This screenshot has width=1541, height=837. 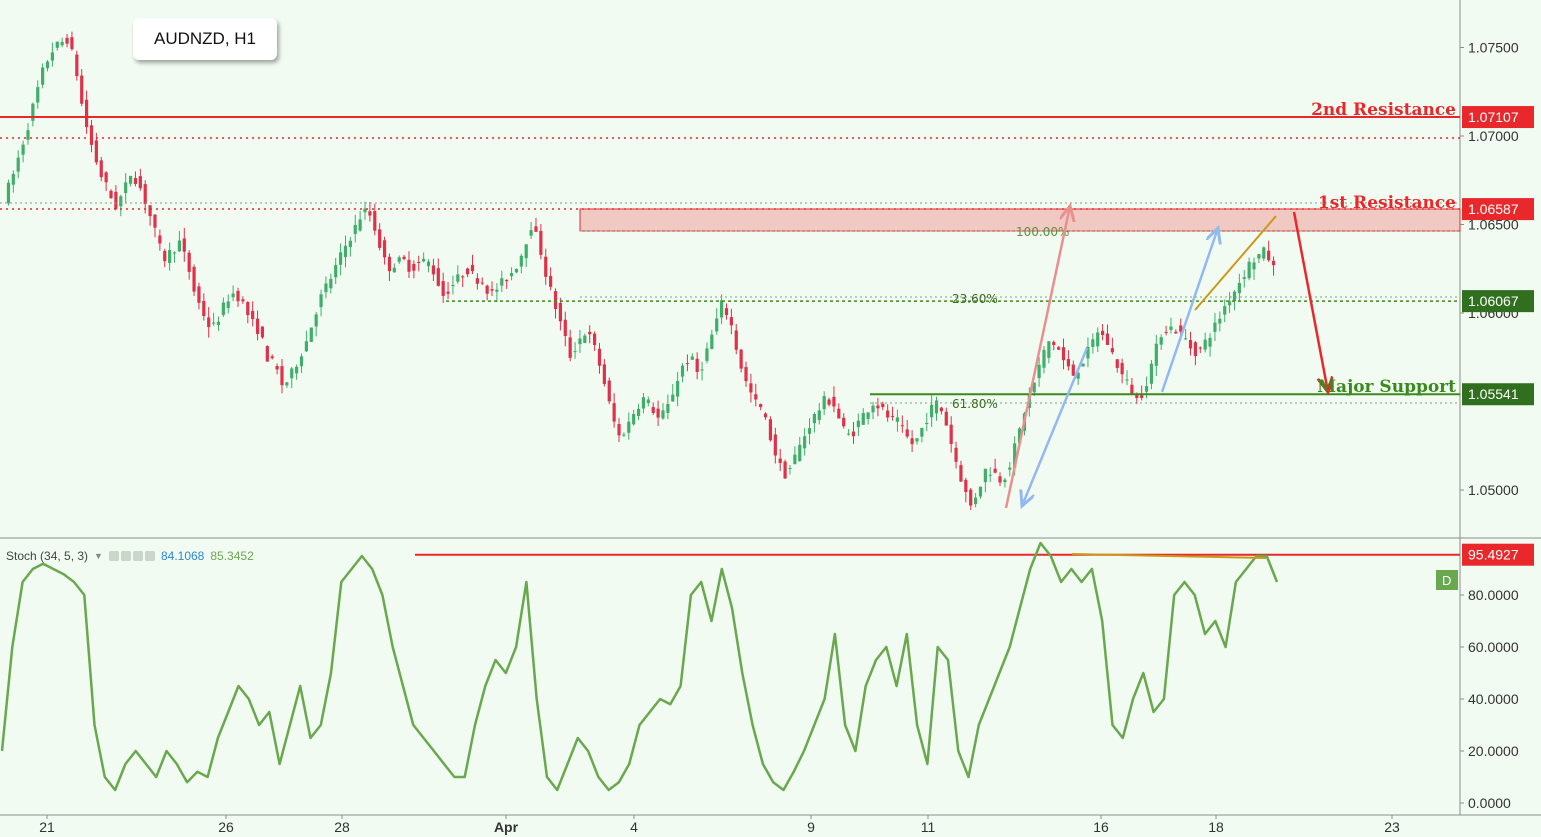 I want to click on time-tick-label: 11, so click(x=928, y=827).